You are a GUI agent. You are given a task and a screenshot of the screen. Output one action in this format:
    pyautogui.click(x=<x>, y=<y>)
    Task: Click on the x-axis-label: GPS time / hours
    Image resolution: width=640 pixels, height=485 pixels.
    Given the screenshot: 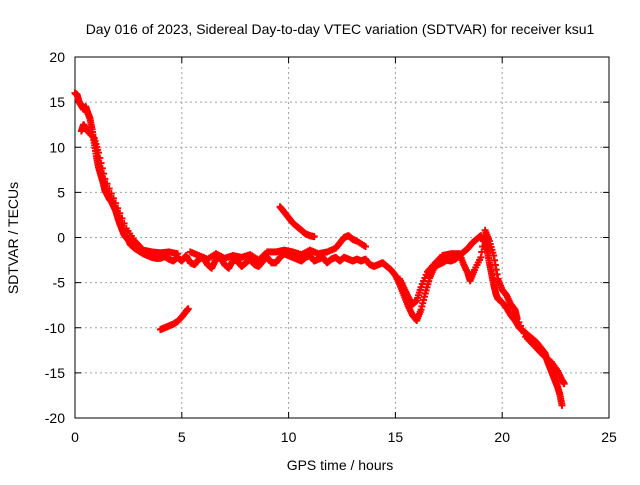 What is the action you would take?
    pyautogui.click(x=340, y=465)
    